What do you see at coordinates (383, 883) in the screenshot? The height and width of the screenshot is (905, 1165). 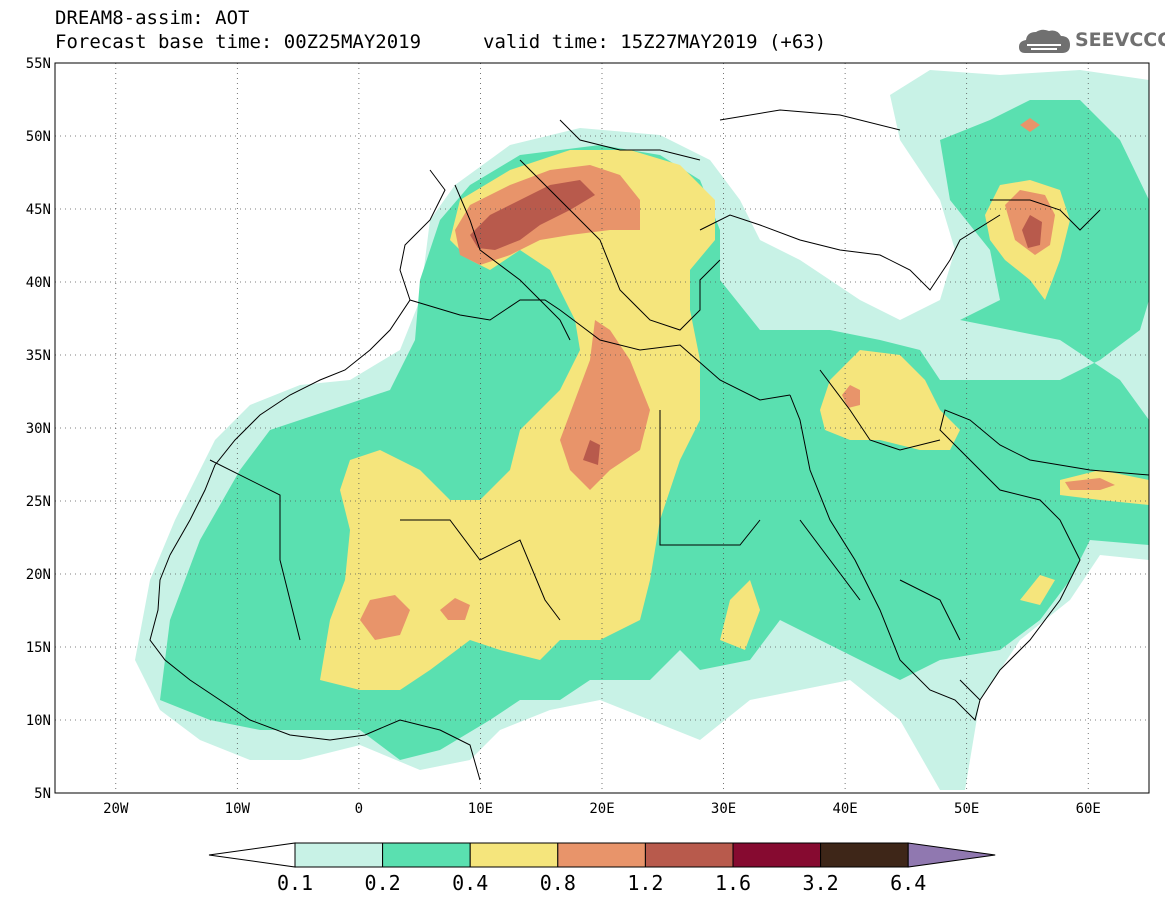 I see `colorbar-label: 0.2` at bounding box center [383, 883].